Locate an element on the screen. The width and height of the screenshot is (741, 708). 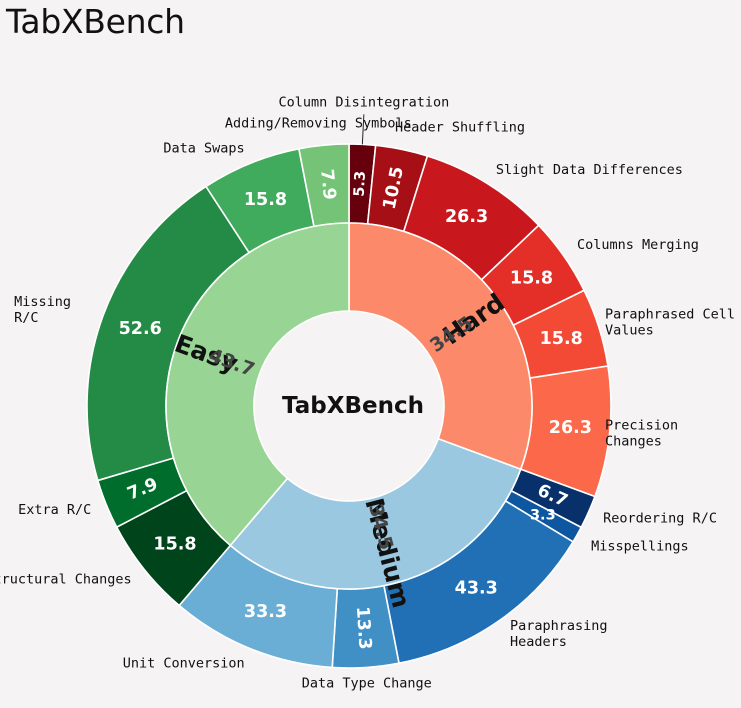
category-label-unit-conversion: Unit Conversion is located at coordinates (184, 664).